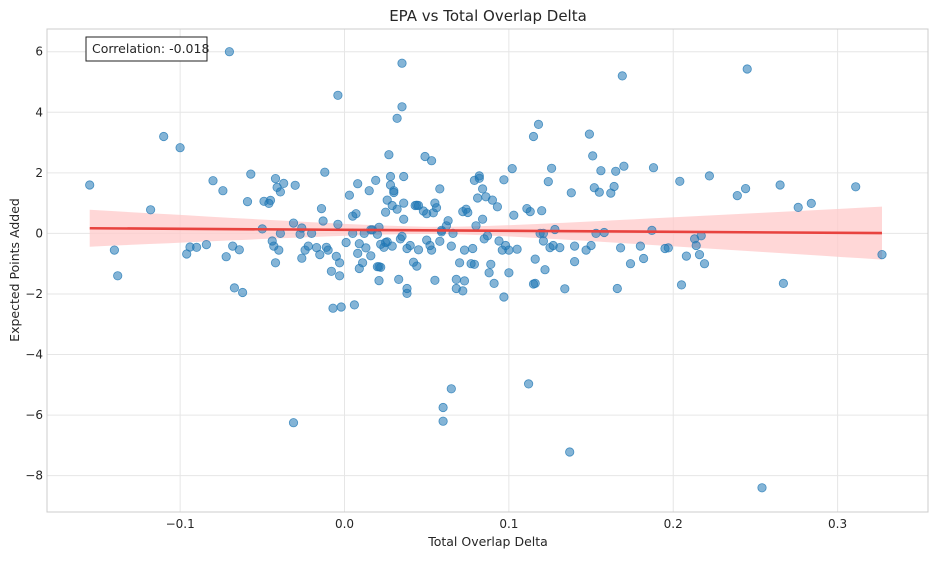 Image resolution: width=936 pixels, height=562 pixels. Describe the element at coordinates (673, 524) in the screenshot. I see `x-tick-label: 0.2` at that location.